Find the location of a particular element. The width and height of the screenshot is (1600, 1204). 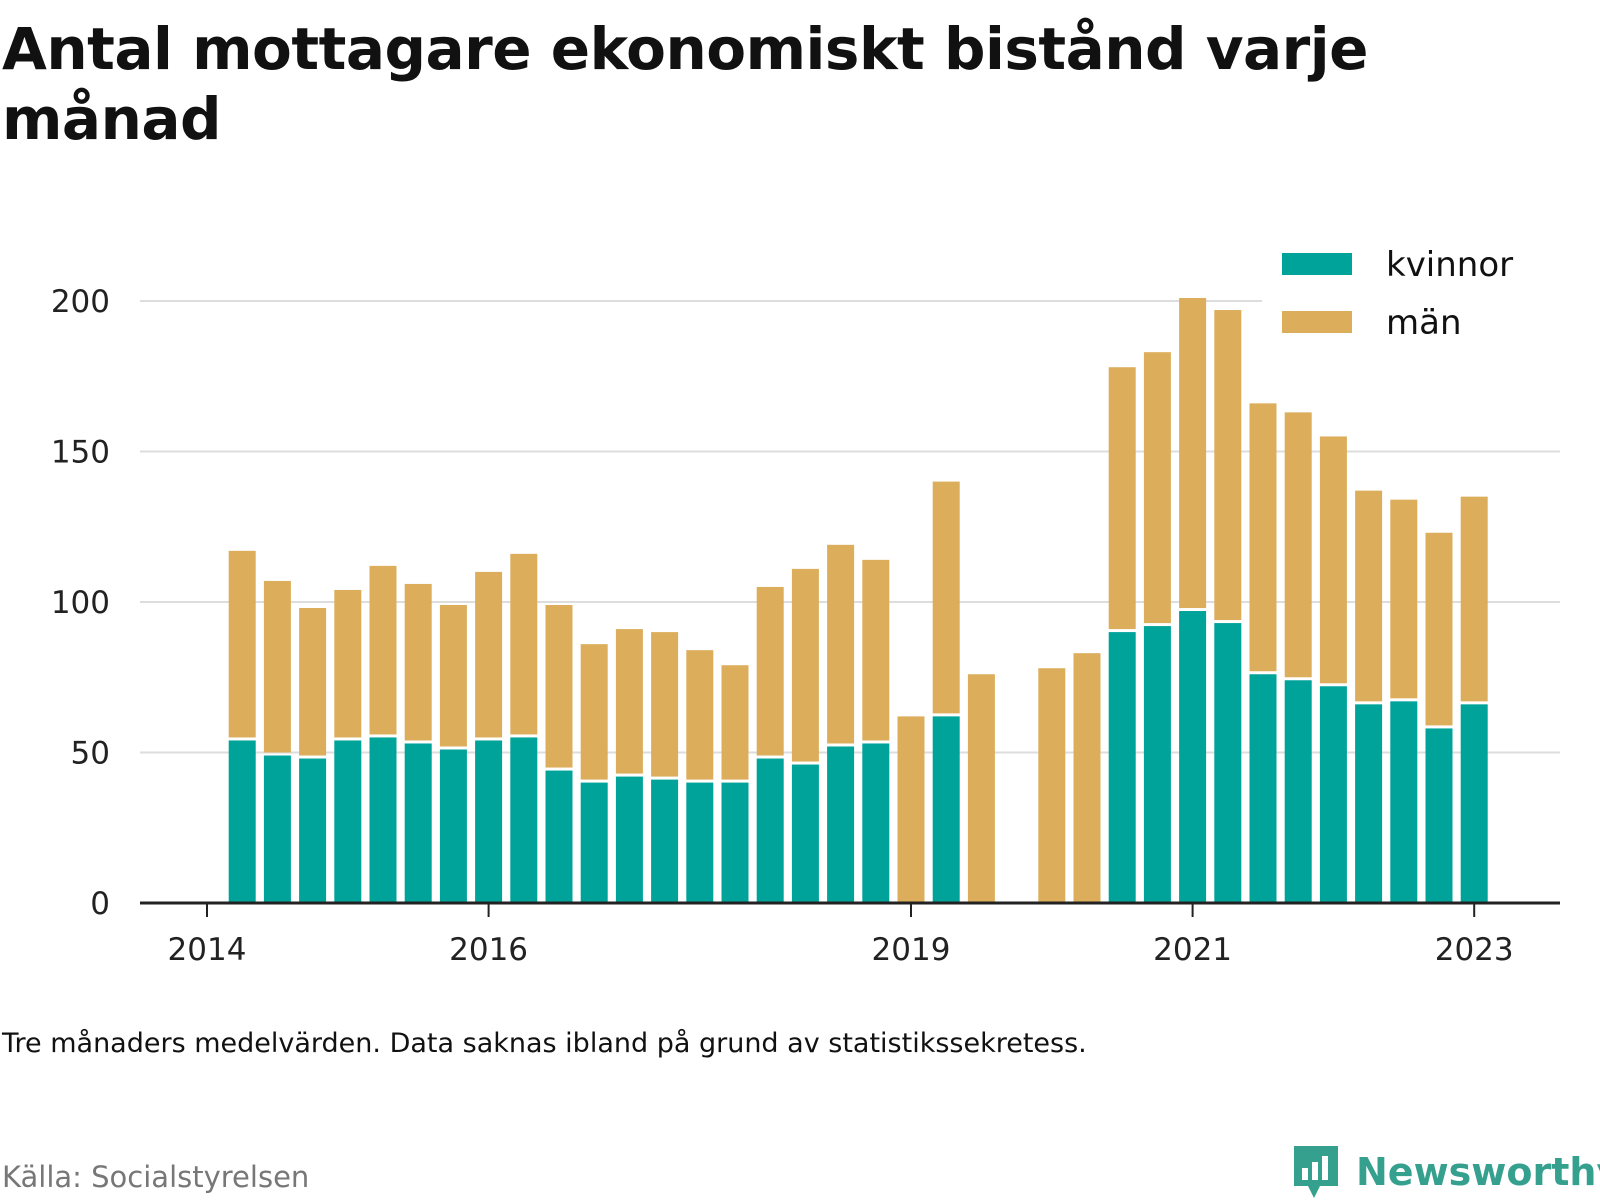

x-tick-label: 2021 is located at coordinates (1192, 950).